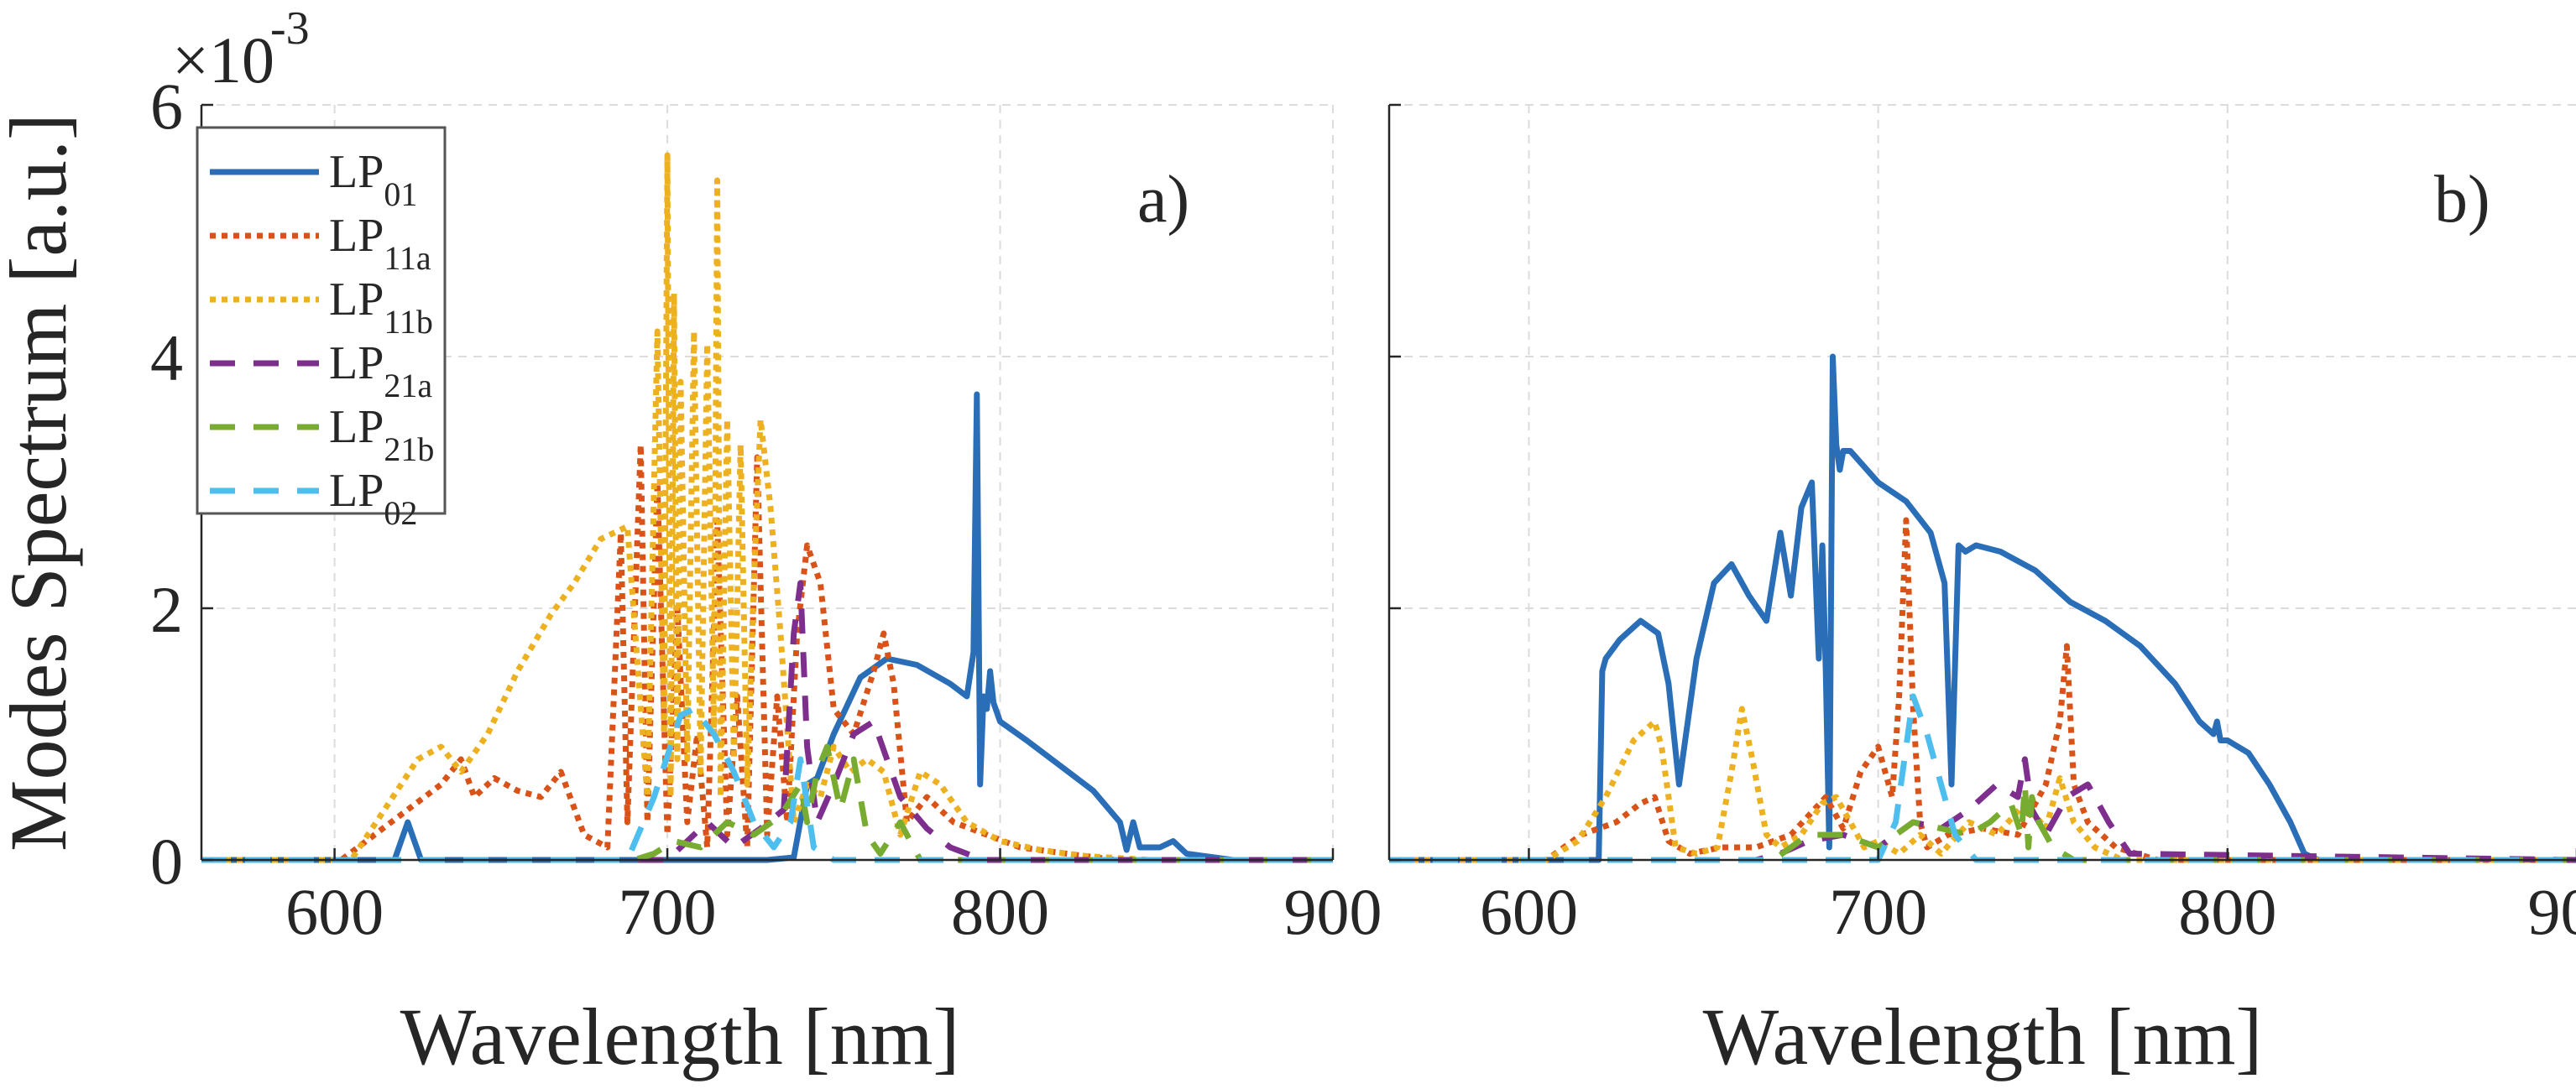 The image size is (2576, 1089). What do you see at coordinates (166, 609) in the screenshot?
I see `y-tick-label: 2` at bounding box center [166, 609].